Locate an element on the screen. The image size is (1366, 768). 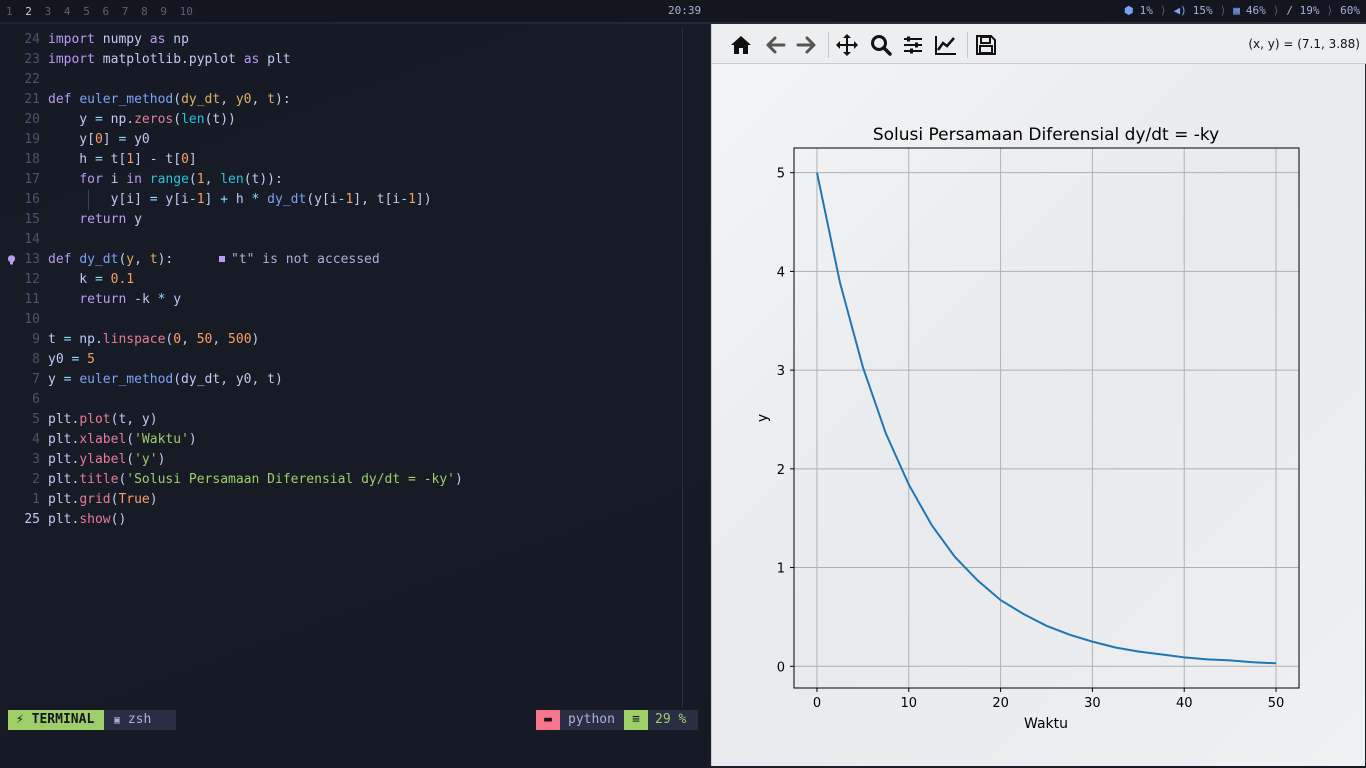
memory-icon: ▦ is located at coordinates (1236, 10).